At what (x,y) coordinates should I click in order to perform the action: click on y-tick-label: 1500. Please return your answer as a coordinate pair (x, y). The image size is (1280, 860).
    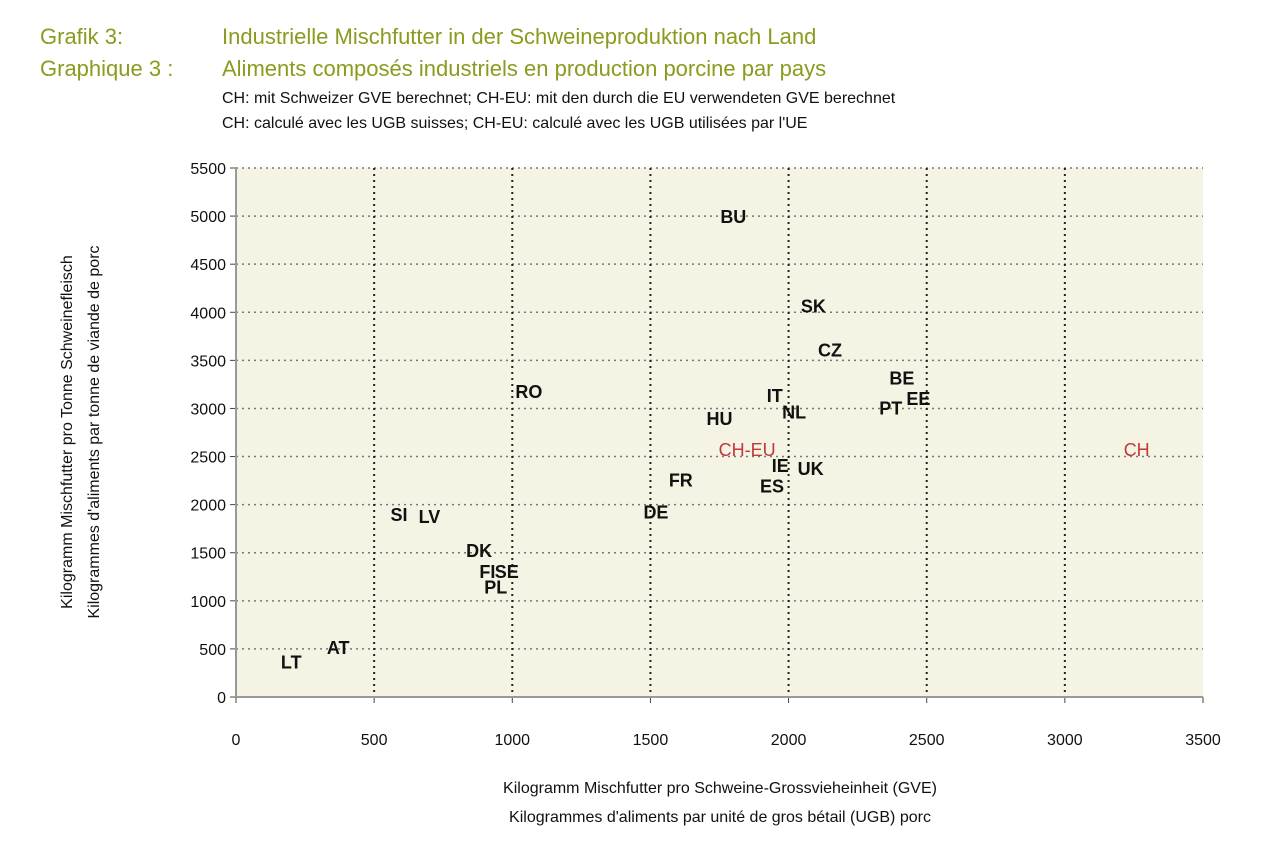
    Looking at the image, I should click on (208, 554).